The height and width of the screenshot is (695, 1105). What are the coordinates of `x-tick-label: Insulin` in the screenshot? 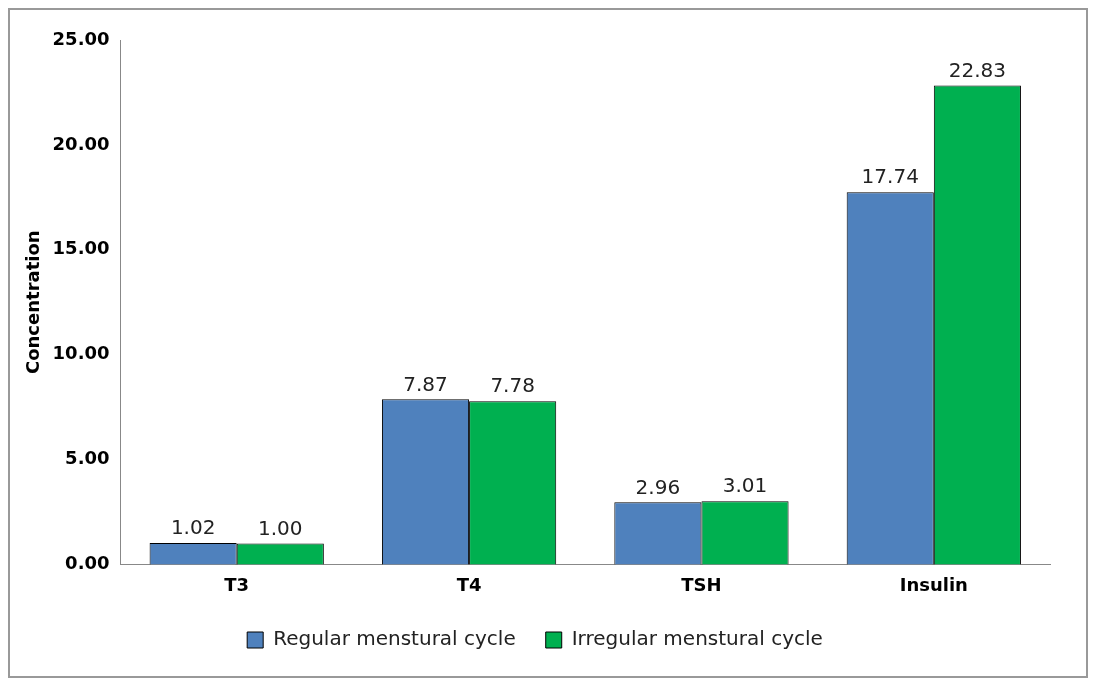 It's located at (933, 584).